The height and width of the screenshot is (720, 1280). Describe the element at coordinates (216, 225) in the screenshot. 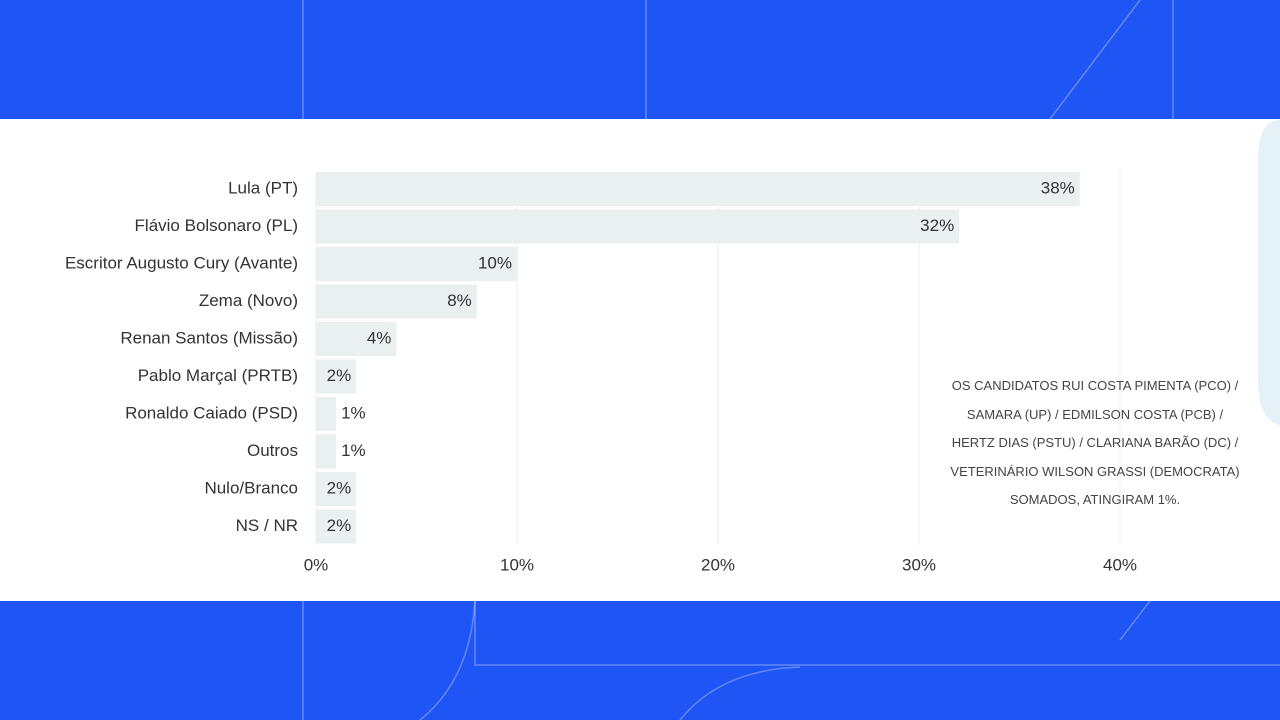

I see `y-tick-label: Flávio Bolsonaro (PL)` at that location.